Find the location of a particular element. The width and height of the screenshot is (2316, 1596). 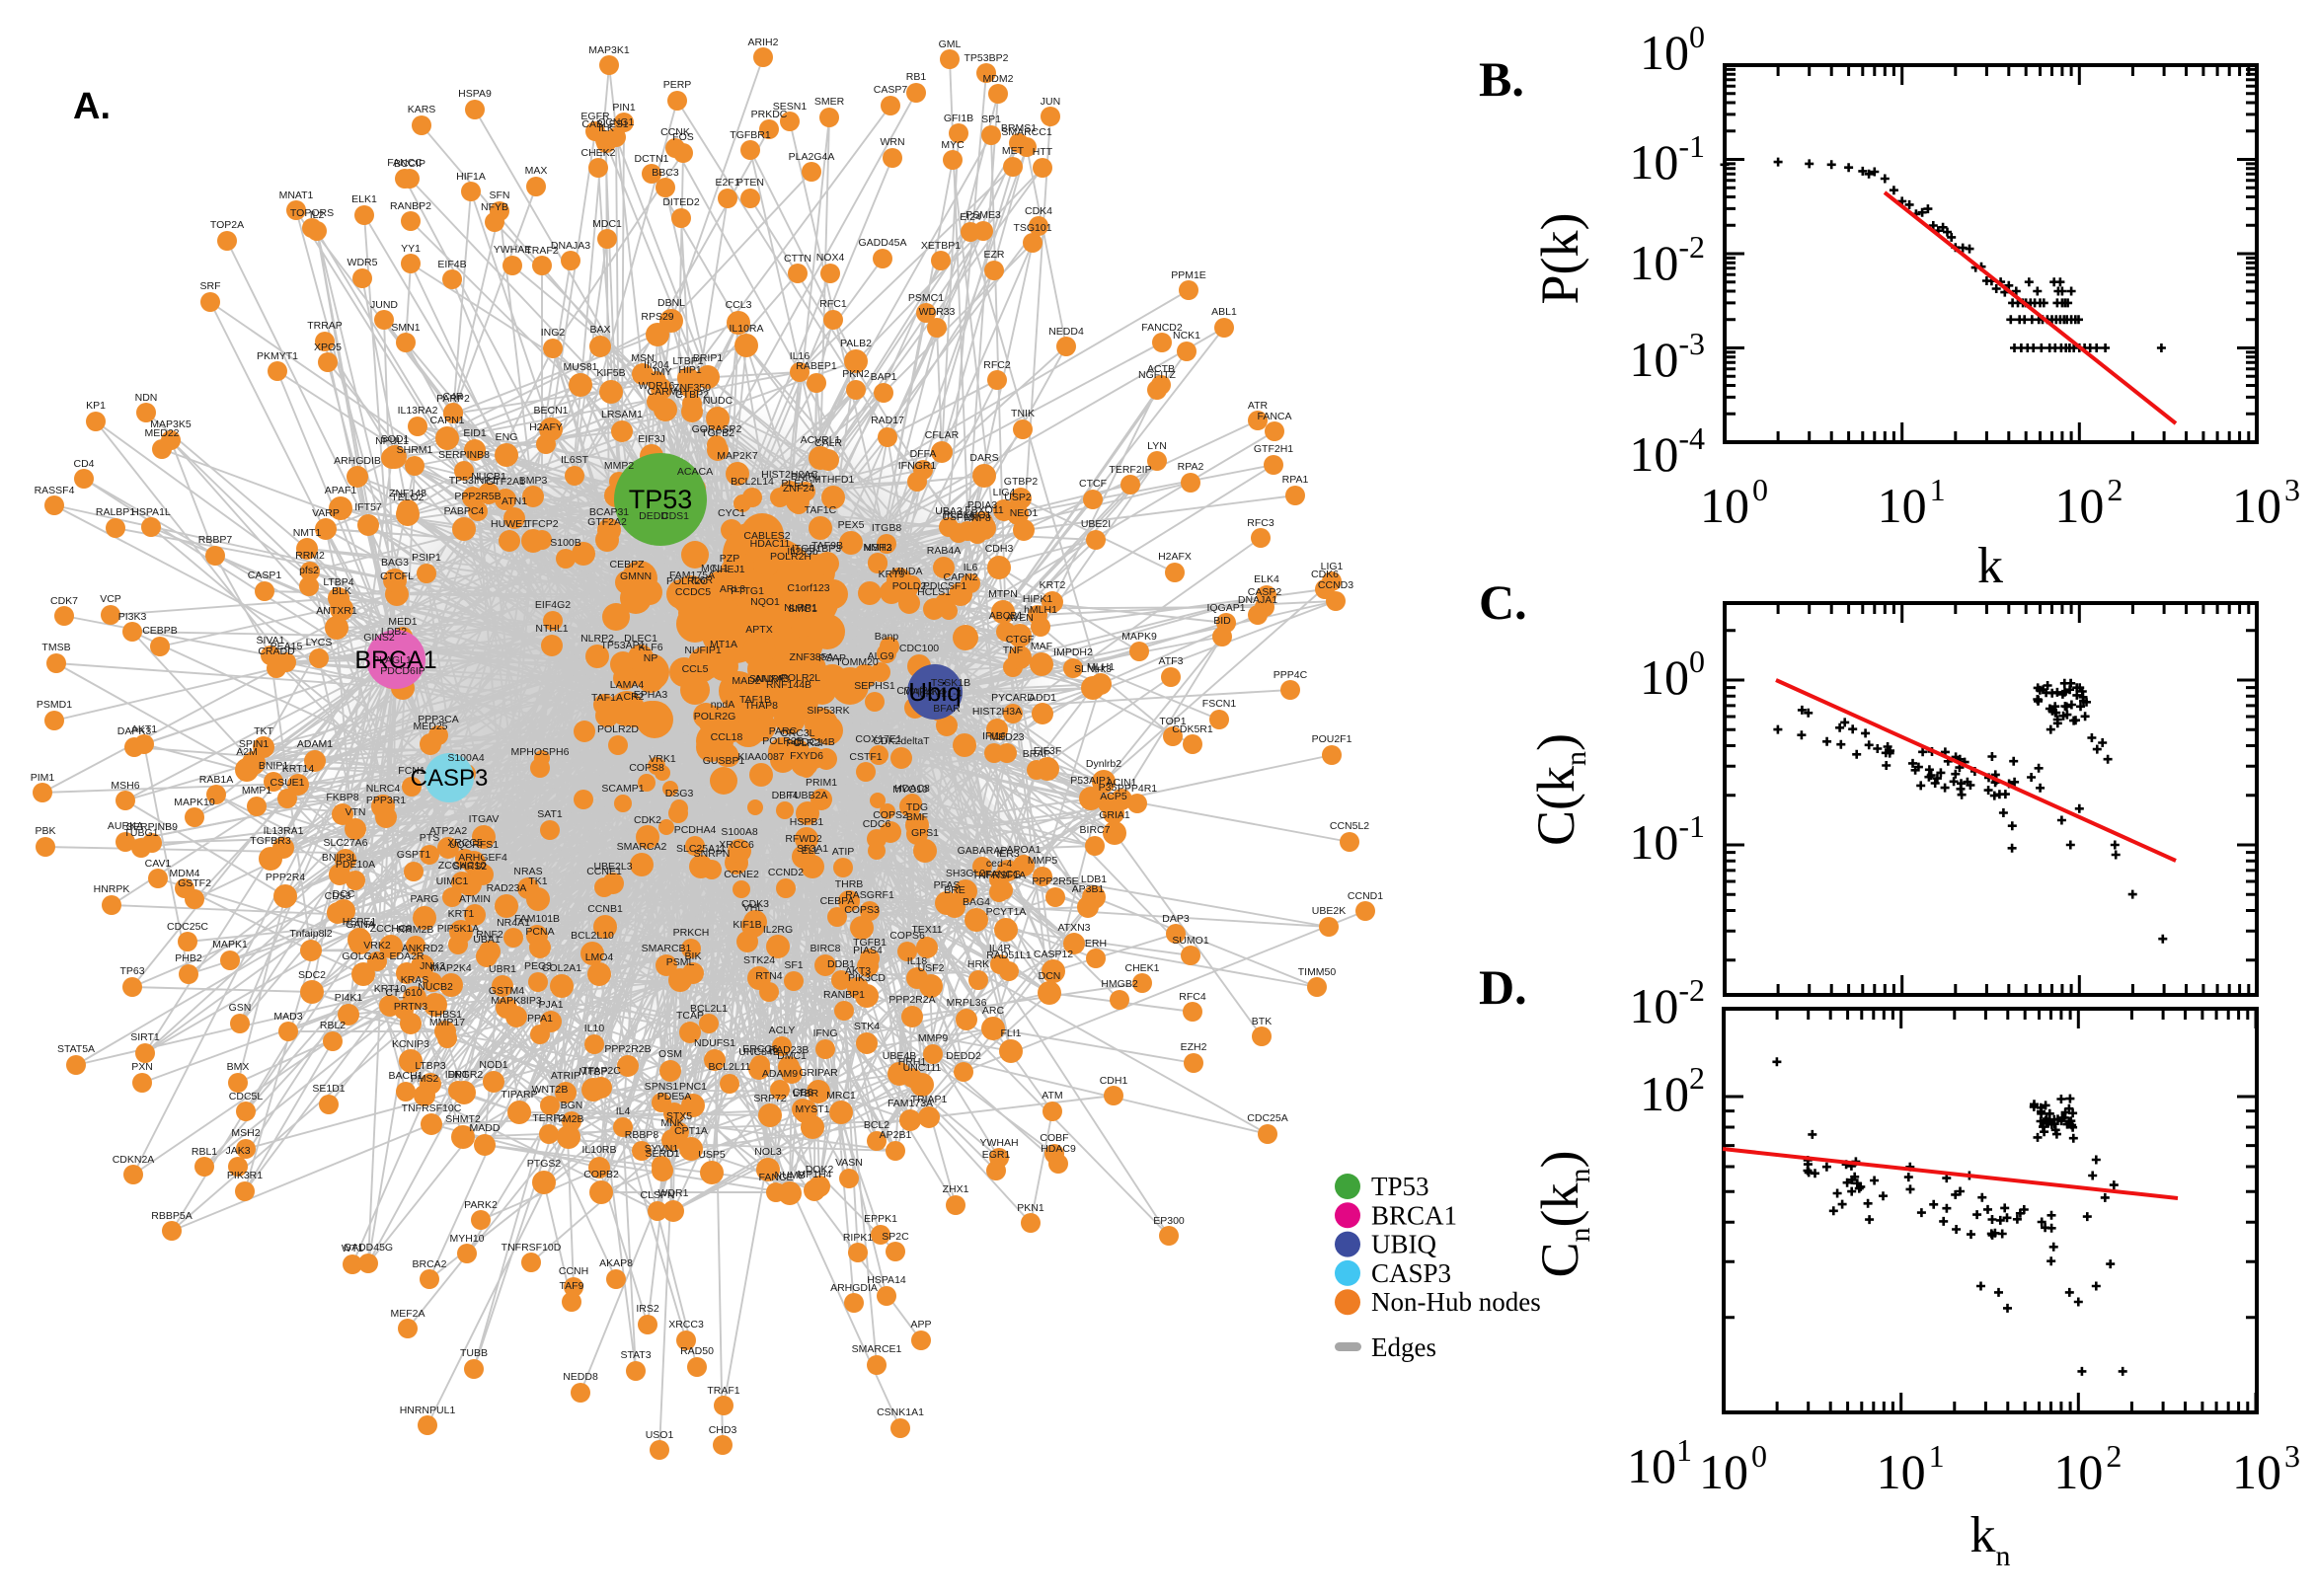

svg-text: KLF6 is located at coordinates (650, 647).